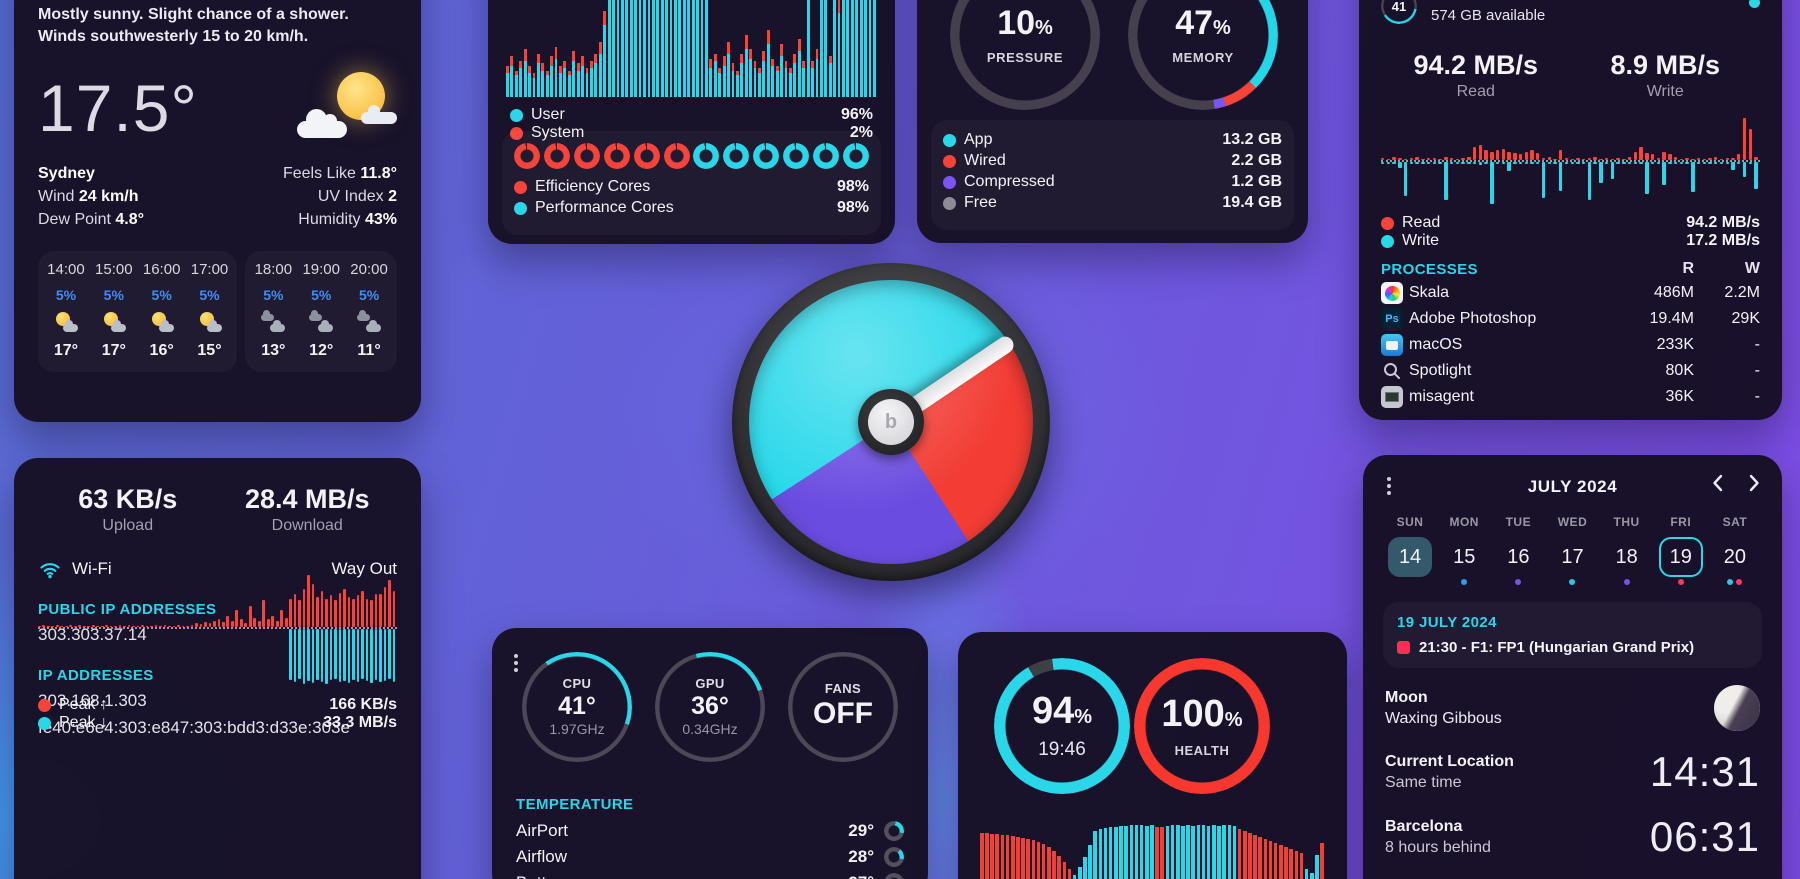 The height and width of the screenshot is (879, 1800). What do you see at coordinates (357, 196) in the screenshot?
I see `weather-detail-row: UV Index 2` at bounding box center [357, 196].